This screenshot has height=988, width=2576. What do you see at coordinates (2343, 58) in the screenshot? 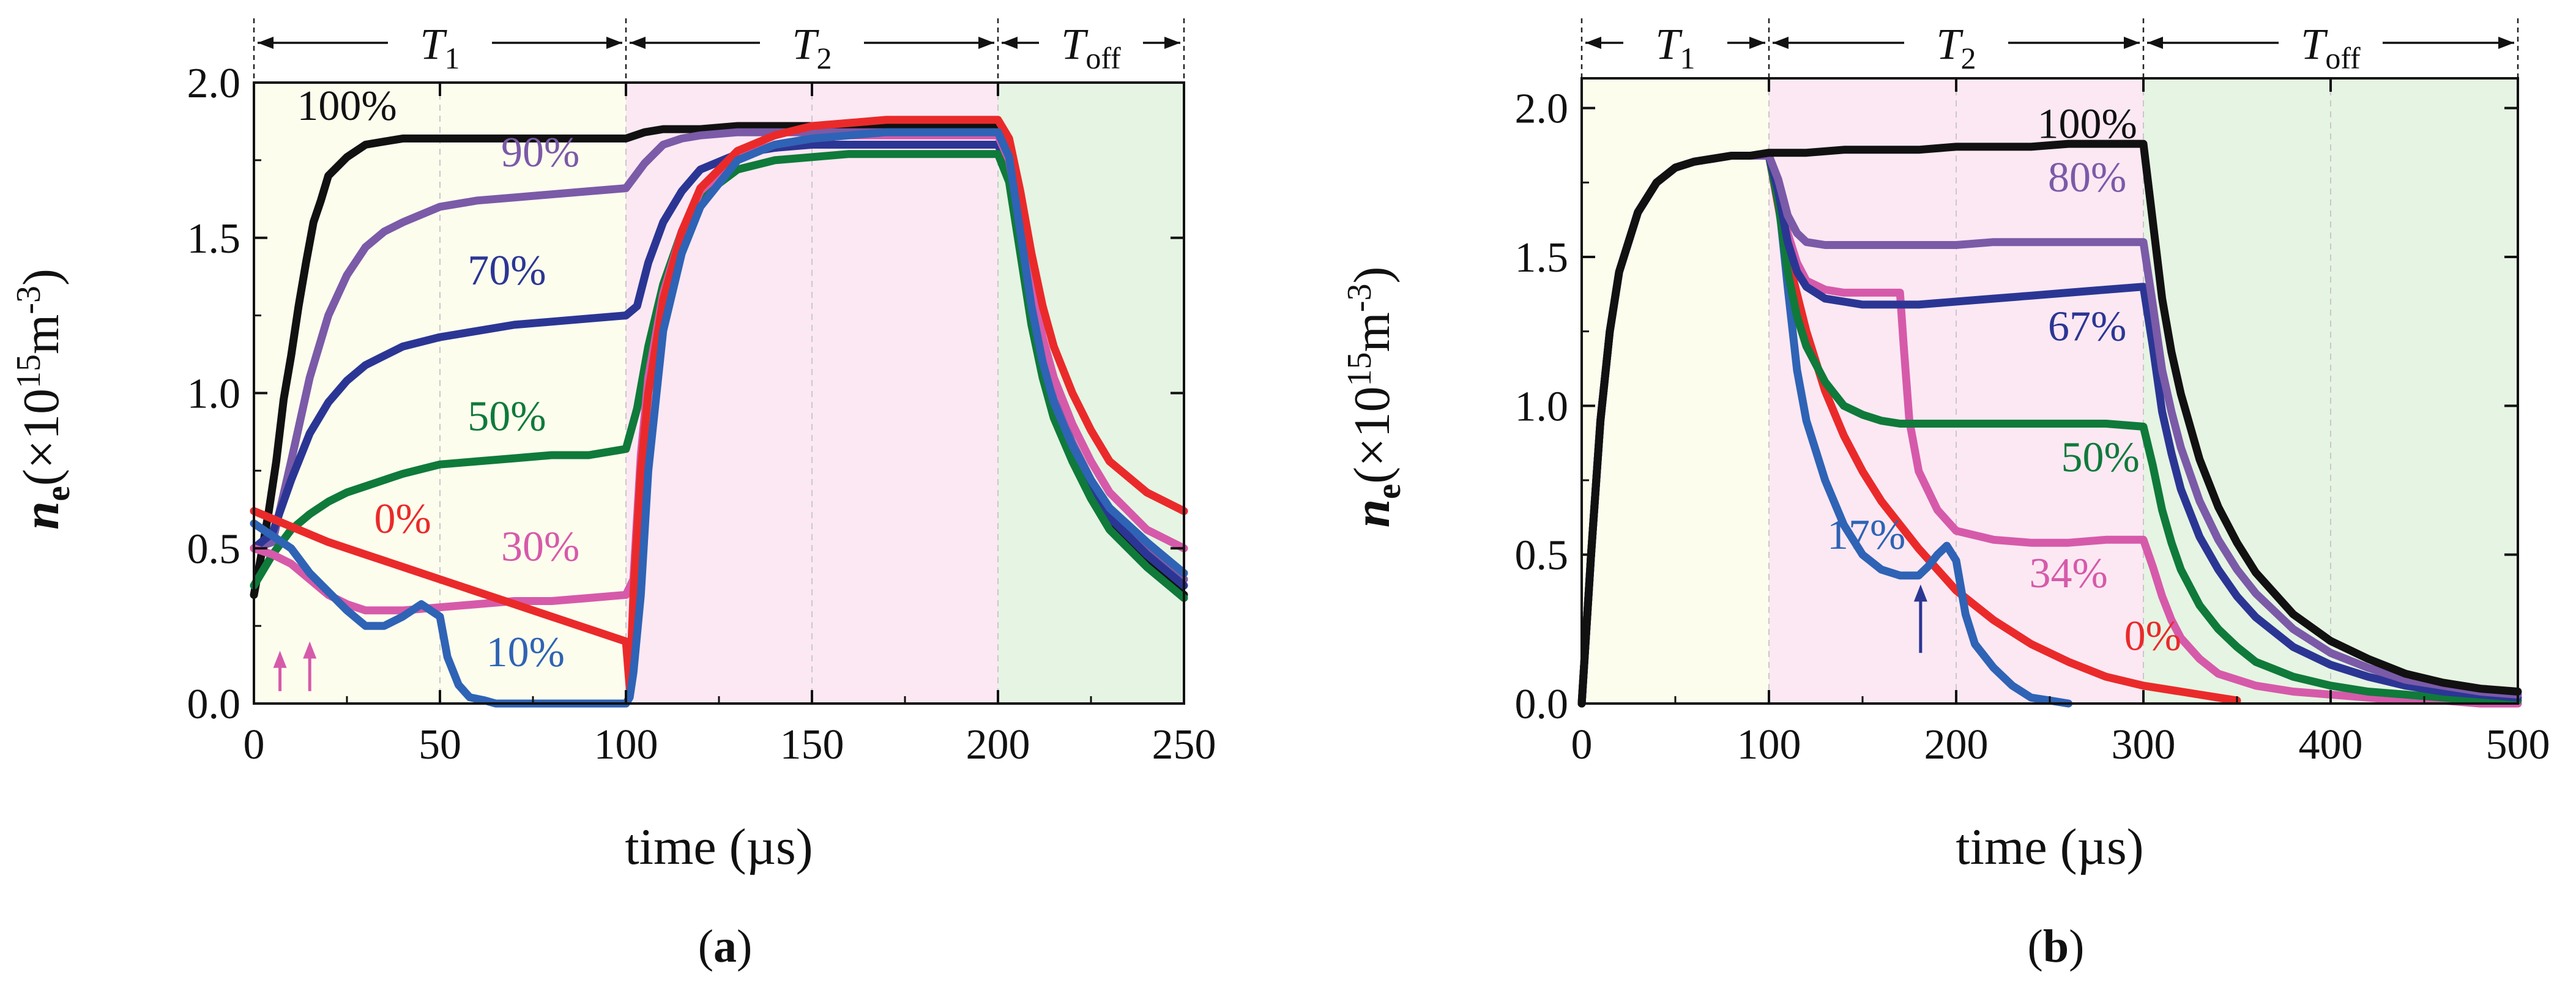
I see `phase-label-sub: off` at bounding box center [2343, 58].